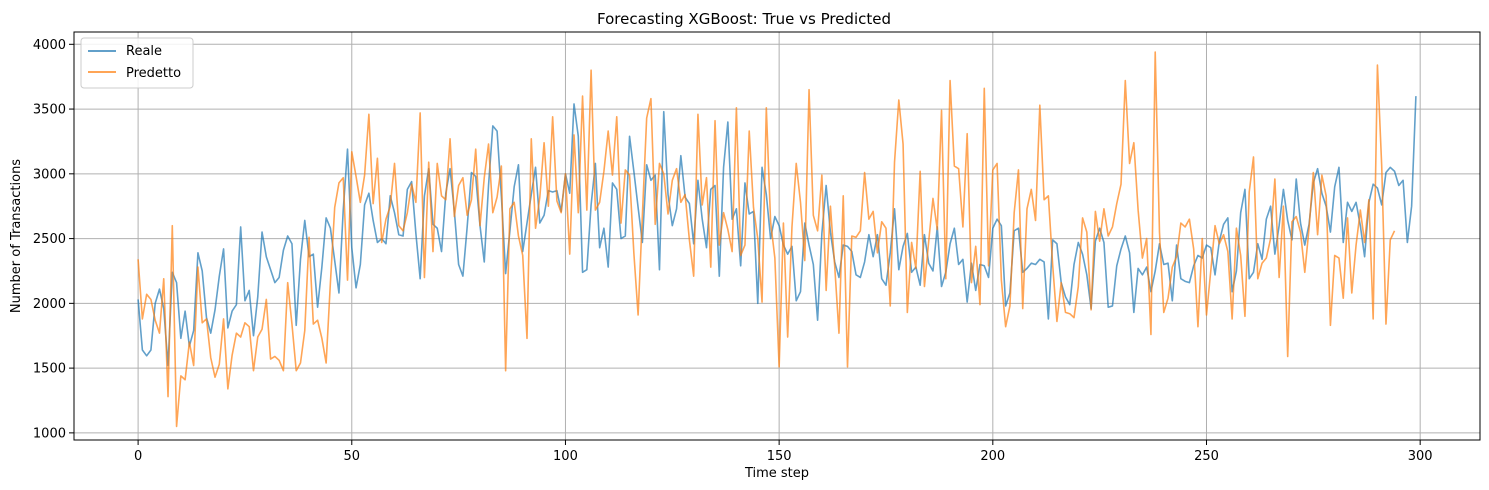  What do you see at coordinates (992, 456) in the screenshot?
I see `x-tick-label: 200` at bounding box center [992, 456].